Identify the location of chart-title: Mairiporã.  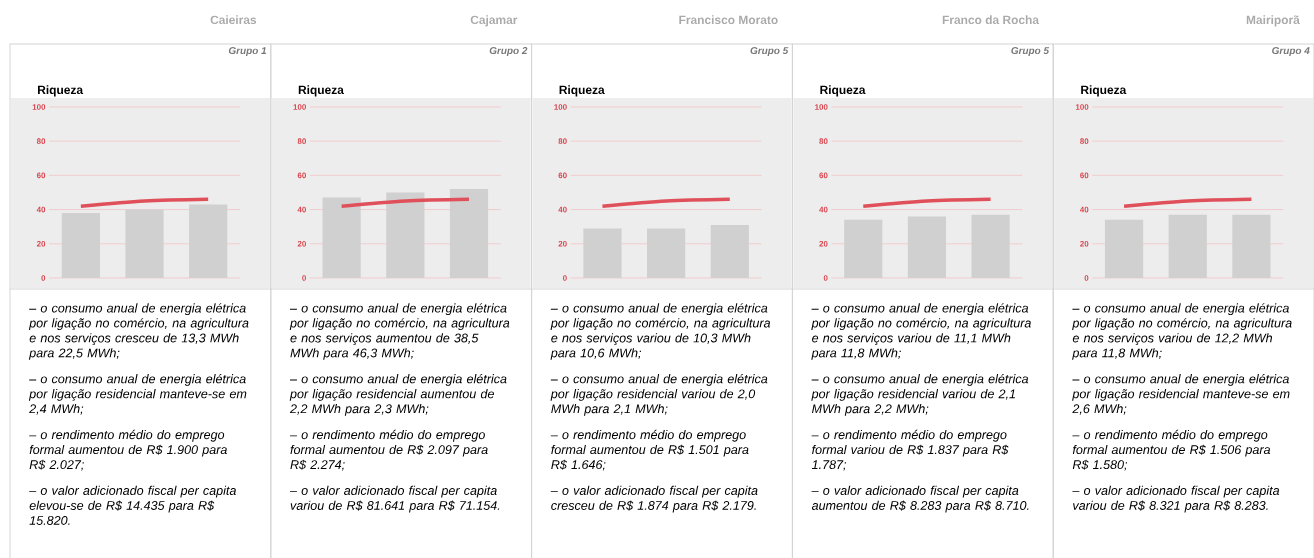
(1273, 21).